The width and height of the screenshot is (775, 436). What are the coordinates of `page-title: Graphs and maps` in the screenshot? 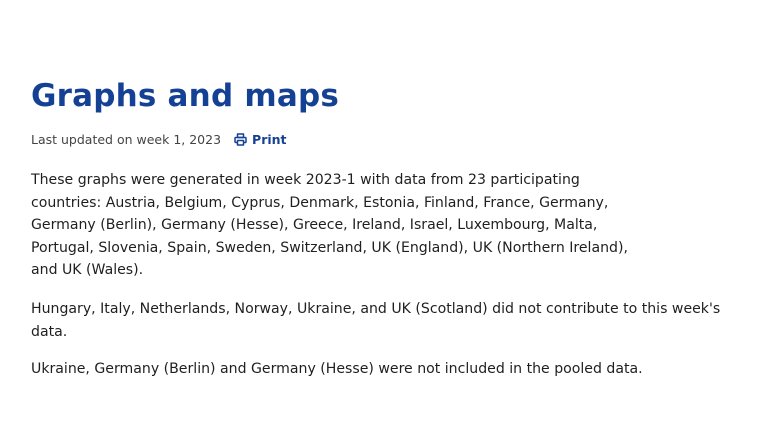 It's located at (185, 96).